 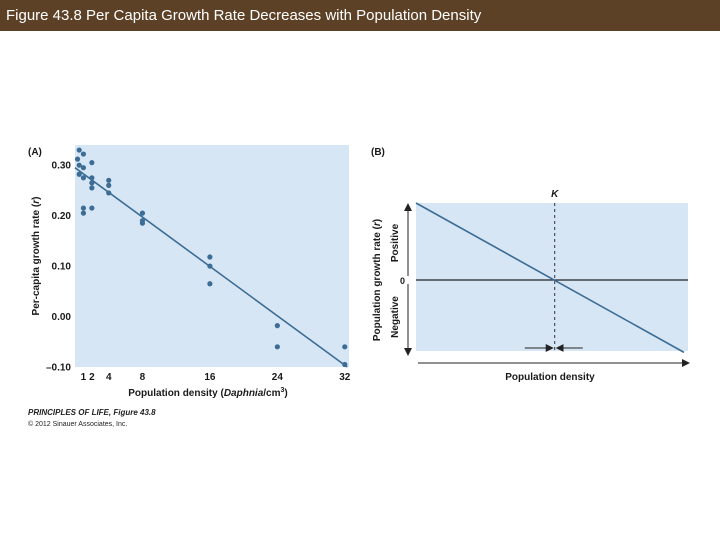 I want to click on panel-b-label: (B), so click(x=378, y=152).